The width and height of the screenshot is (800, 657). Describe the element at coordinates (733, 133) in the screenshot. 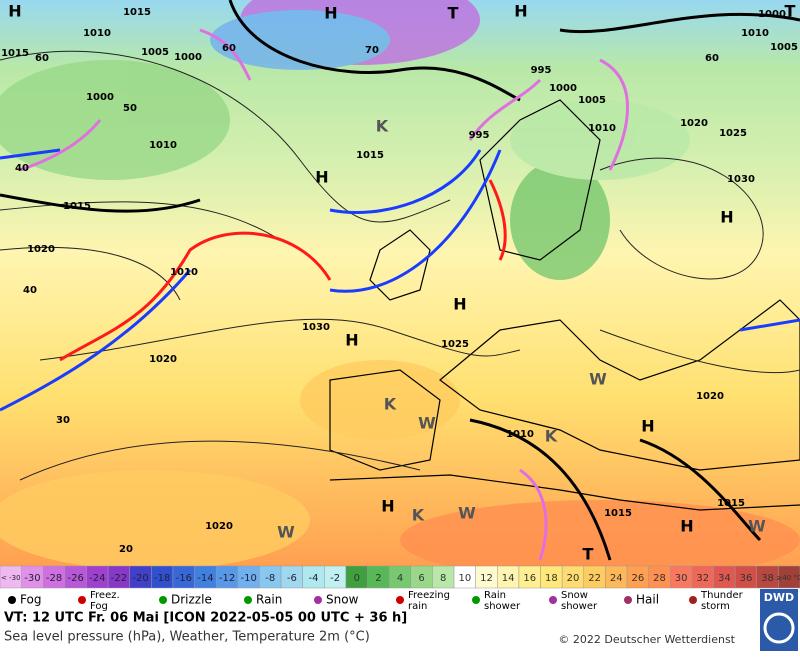

I see `isobar-label: 1025` at that location.